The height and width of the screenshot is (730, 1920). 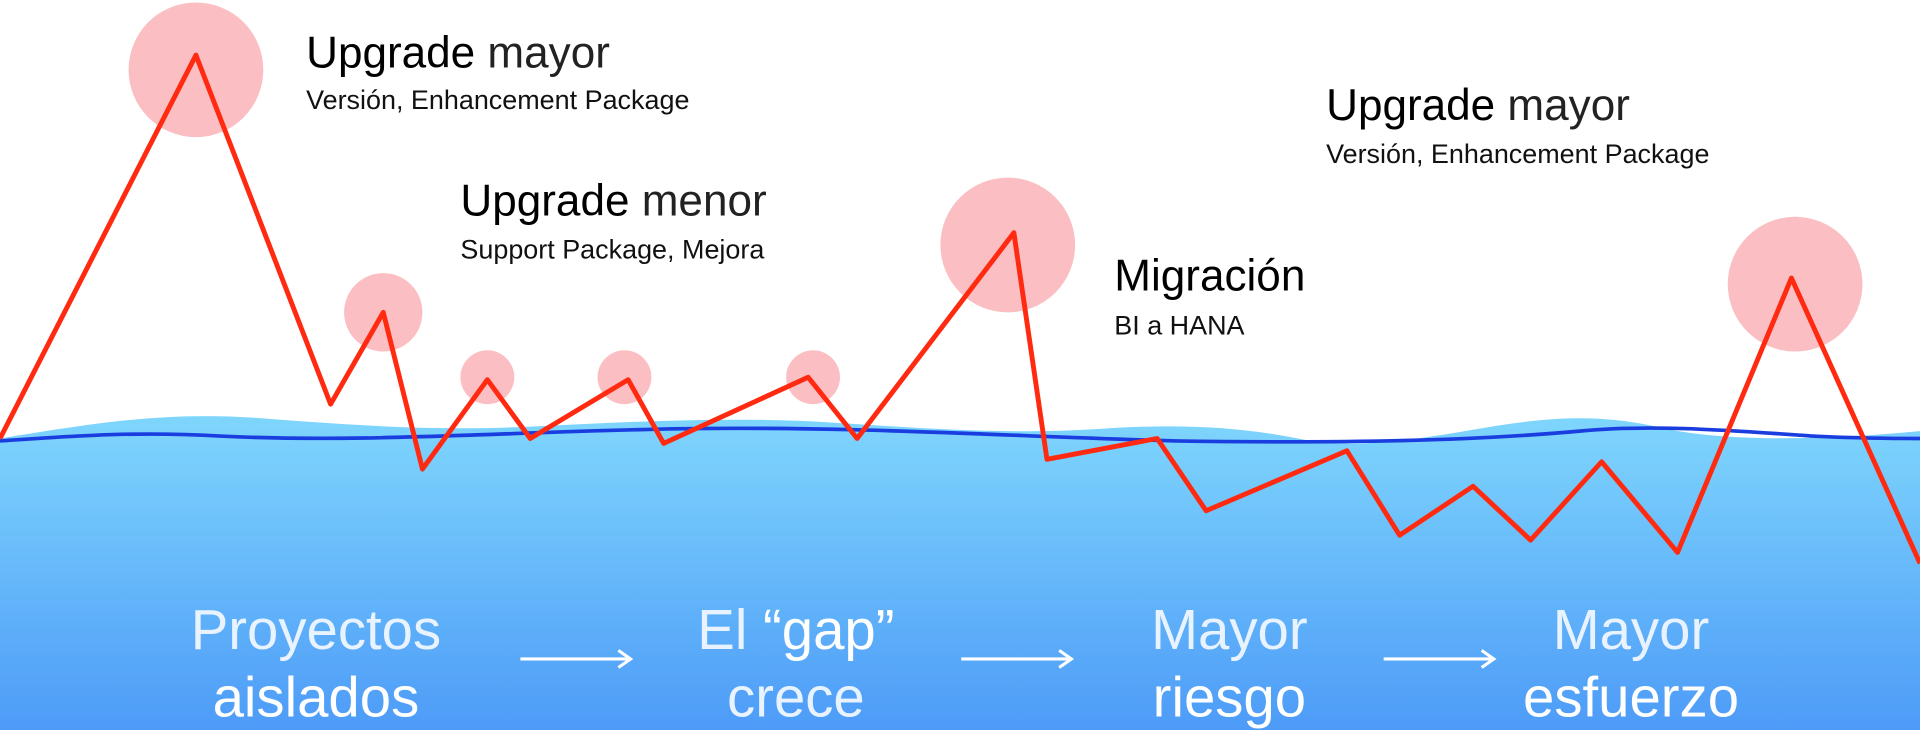 I want to click on label-sub: Support Package, Mejora, so click(x=612, y=249).